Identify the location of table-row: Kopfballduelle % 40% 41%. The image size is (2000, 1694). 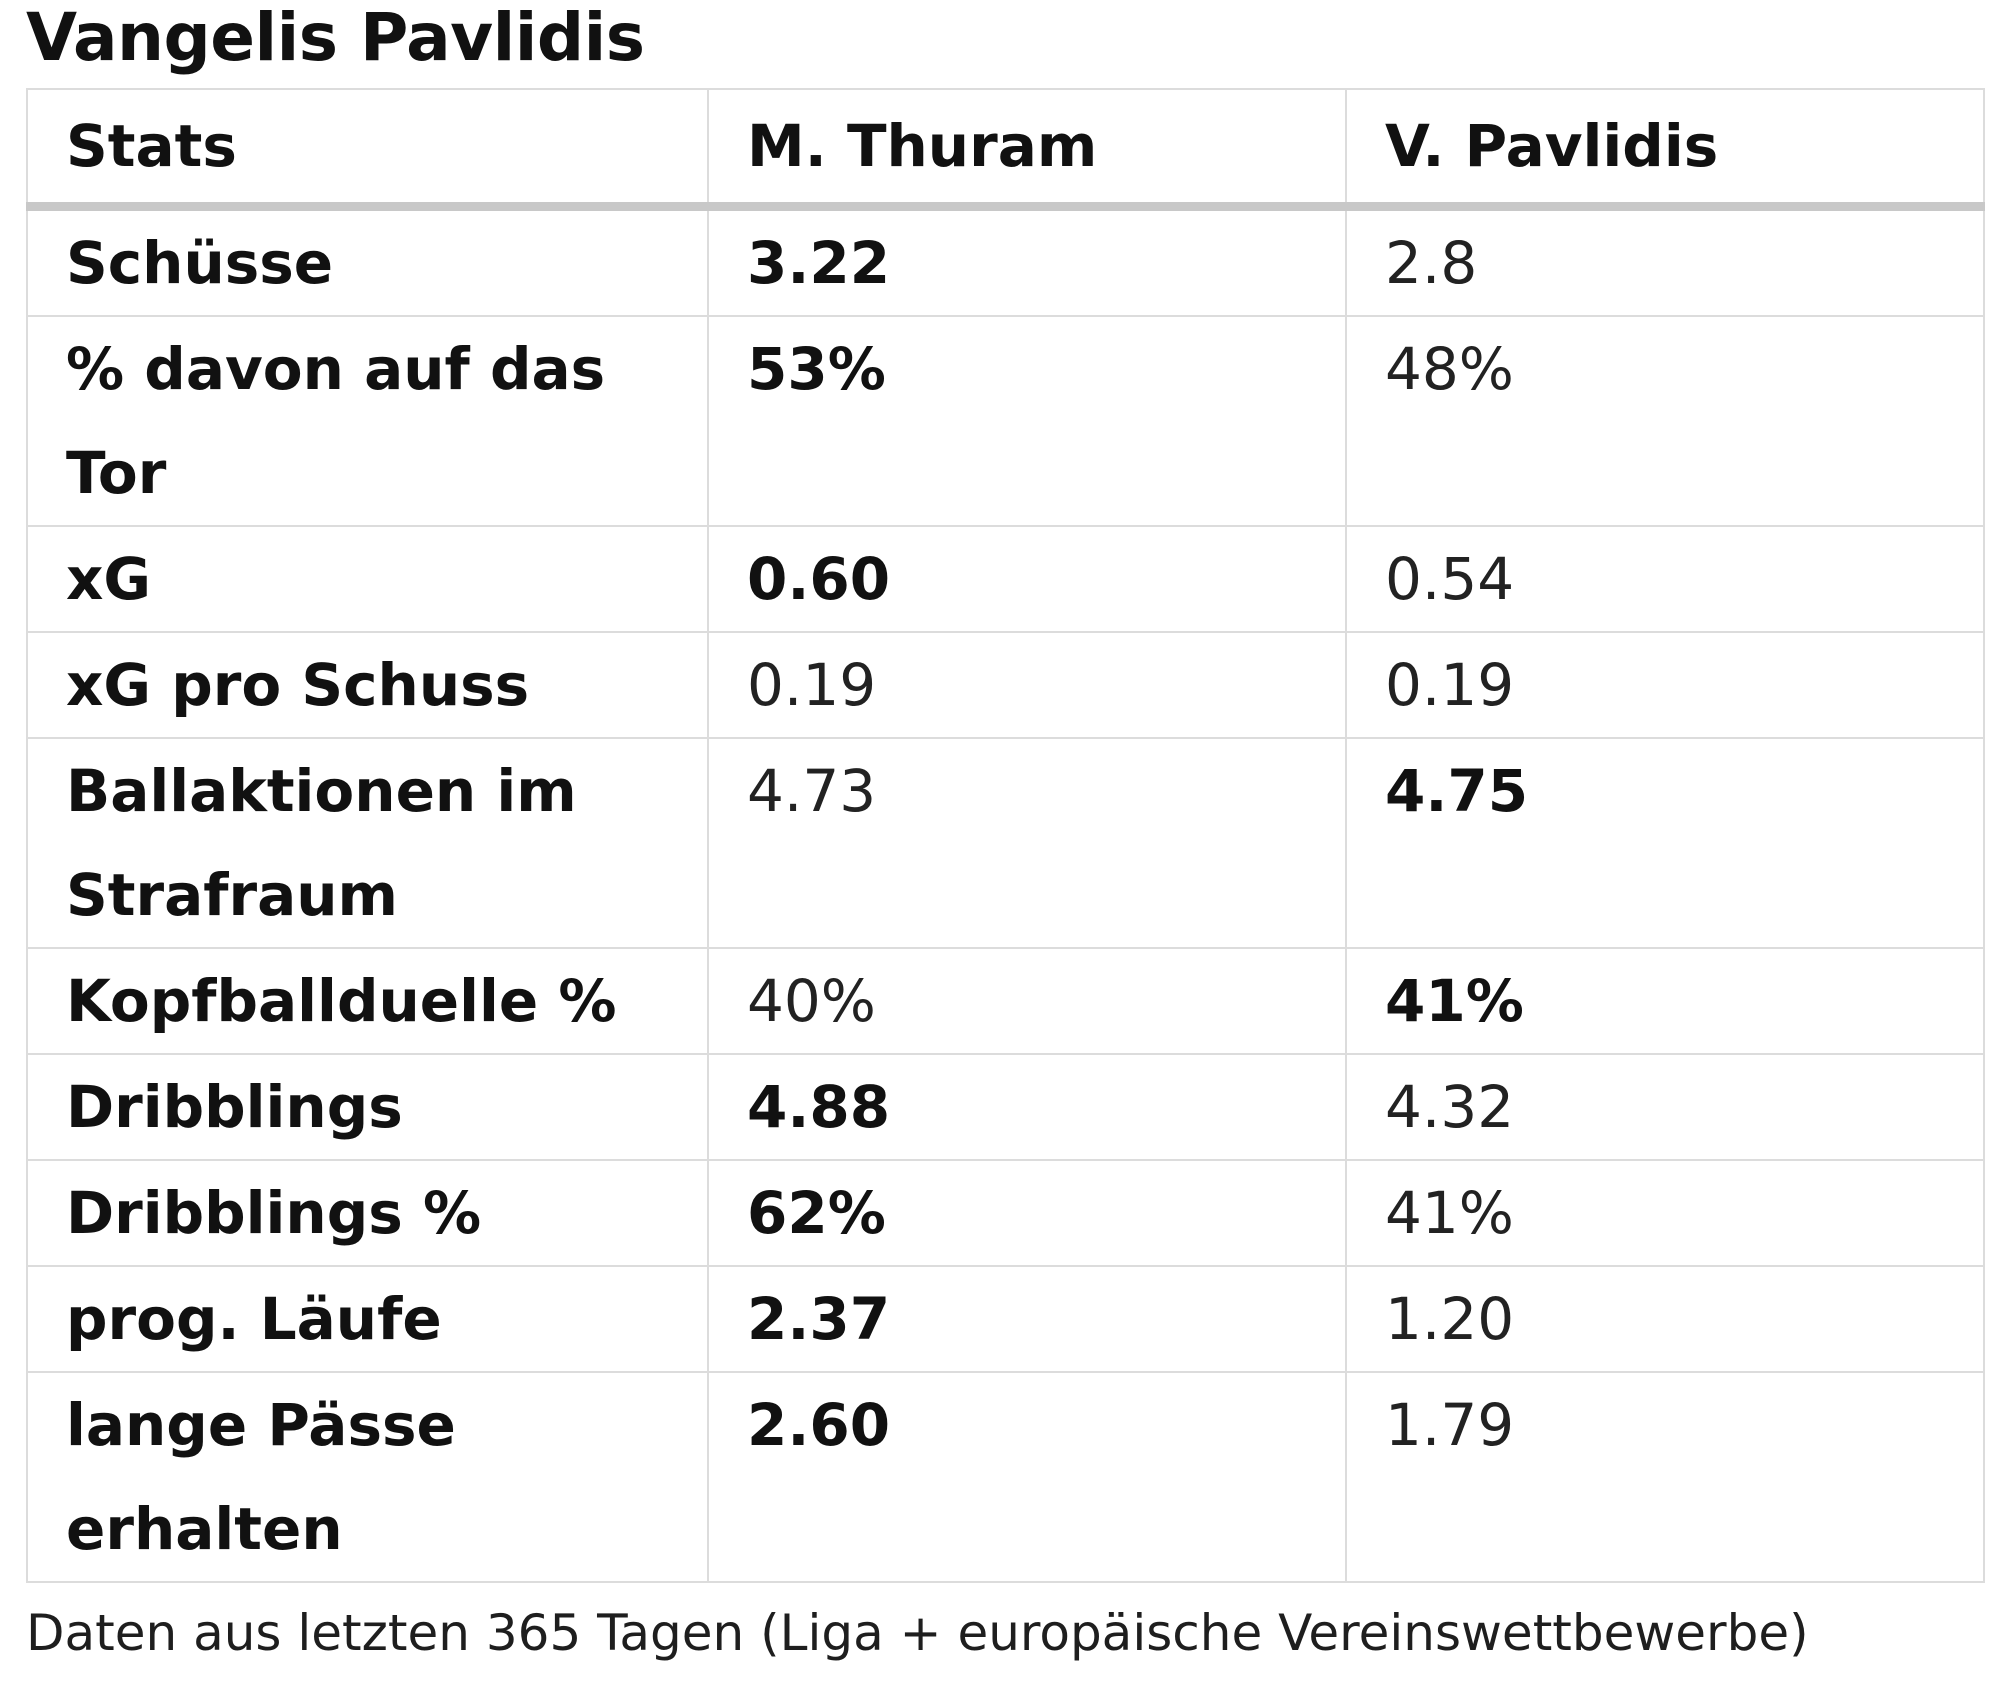
(1005, 1001).